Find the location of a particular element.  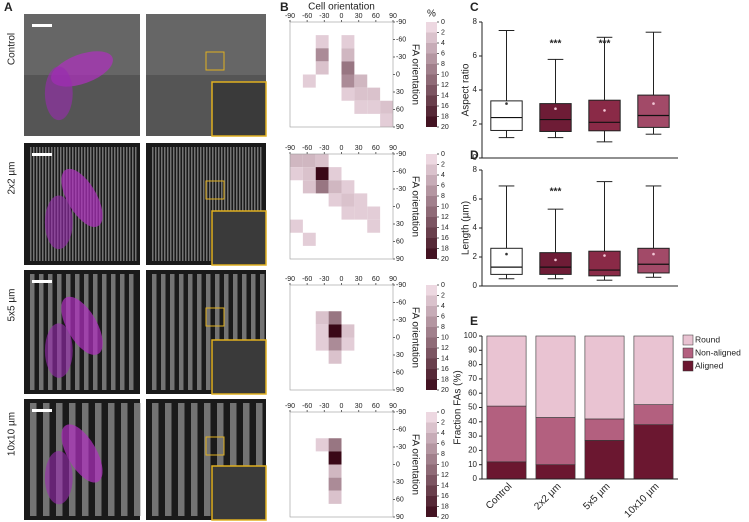

y-tick-label: -90 is located at coordinates (401, 22).